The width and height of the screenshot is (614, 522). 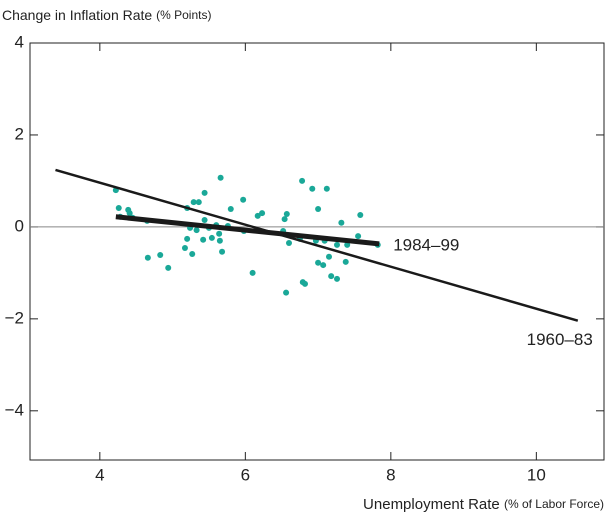 What do you see at coordinates (431, 504) in the screenshot?
I see `x-label: Unemployment Rate` at bounding box center [431, 504].